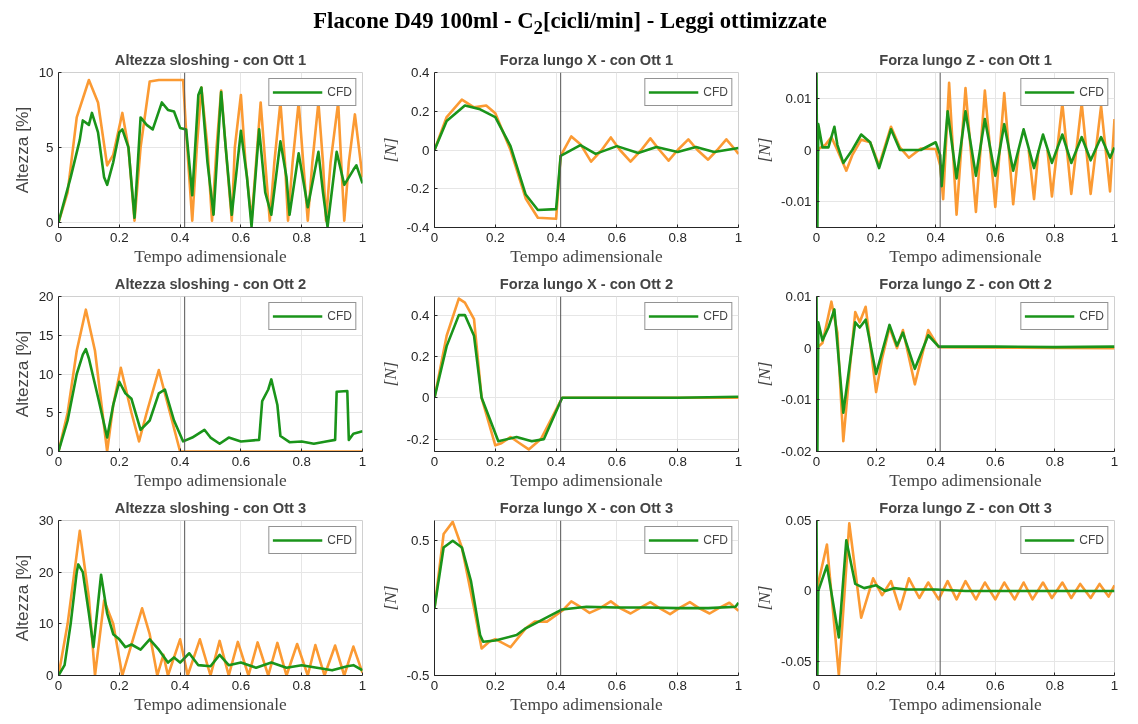 The width and height of the screenshot is (1138, 724). Describe the element at coordinates (586, 59) in the screenshot. I see `chart-title: Forza lungo X - con Ott 1` at that location.